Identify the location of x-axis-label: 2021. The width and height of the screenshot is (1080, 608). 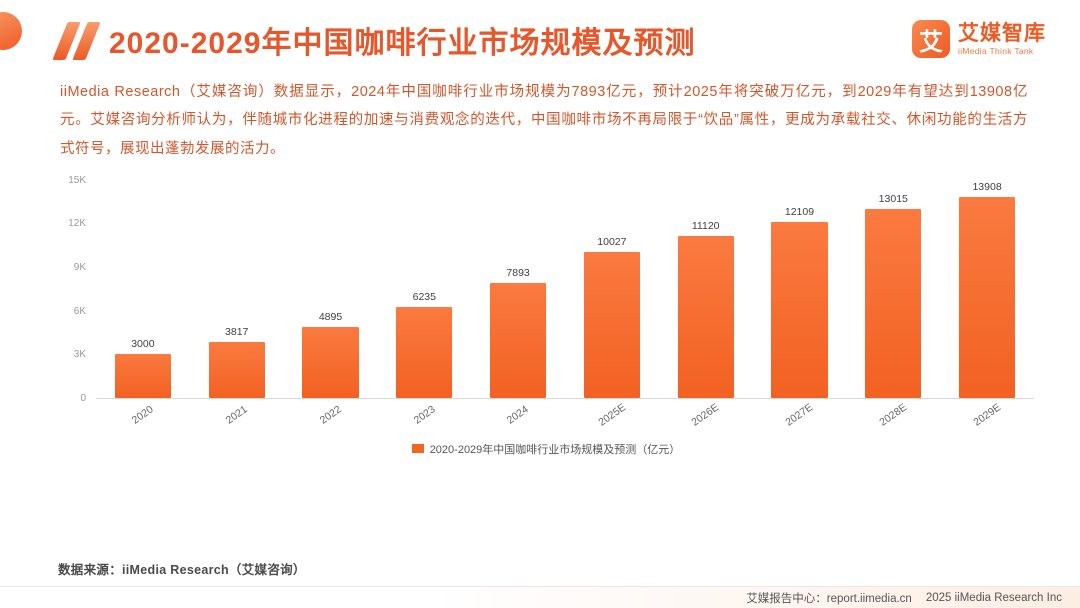
(236, 415).